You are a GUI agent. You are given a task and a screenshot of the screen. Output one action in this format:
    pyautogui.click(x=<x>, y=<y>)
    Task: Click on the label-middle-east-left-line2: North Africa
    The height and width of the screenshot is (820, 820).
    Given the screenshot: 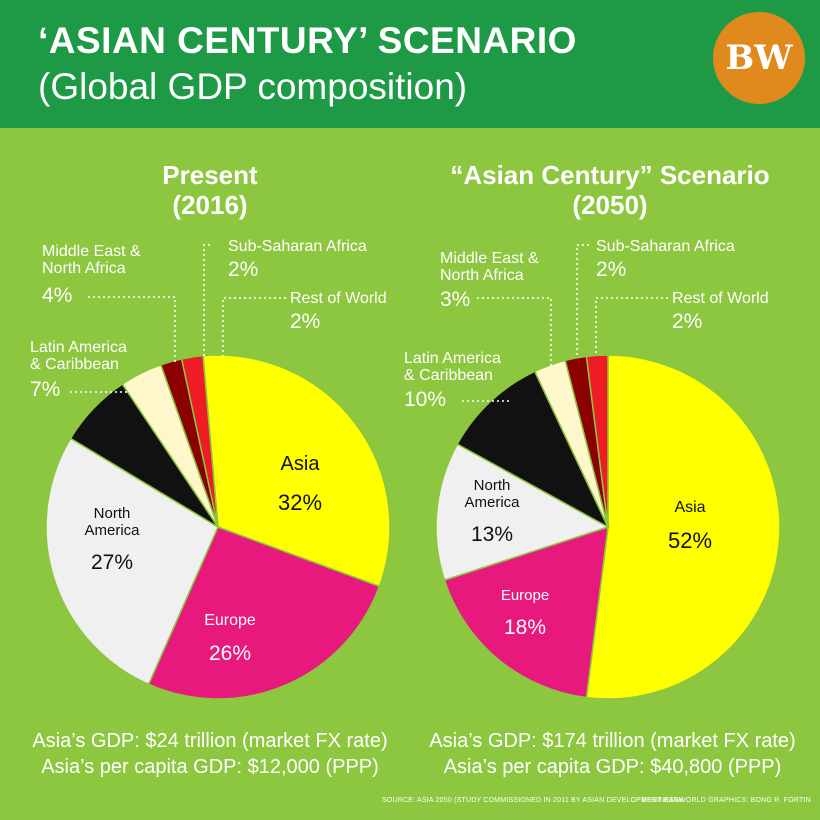 What is the action you would take?
    pyautogui.click(x=84, y=268)
    